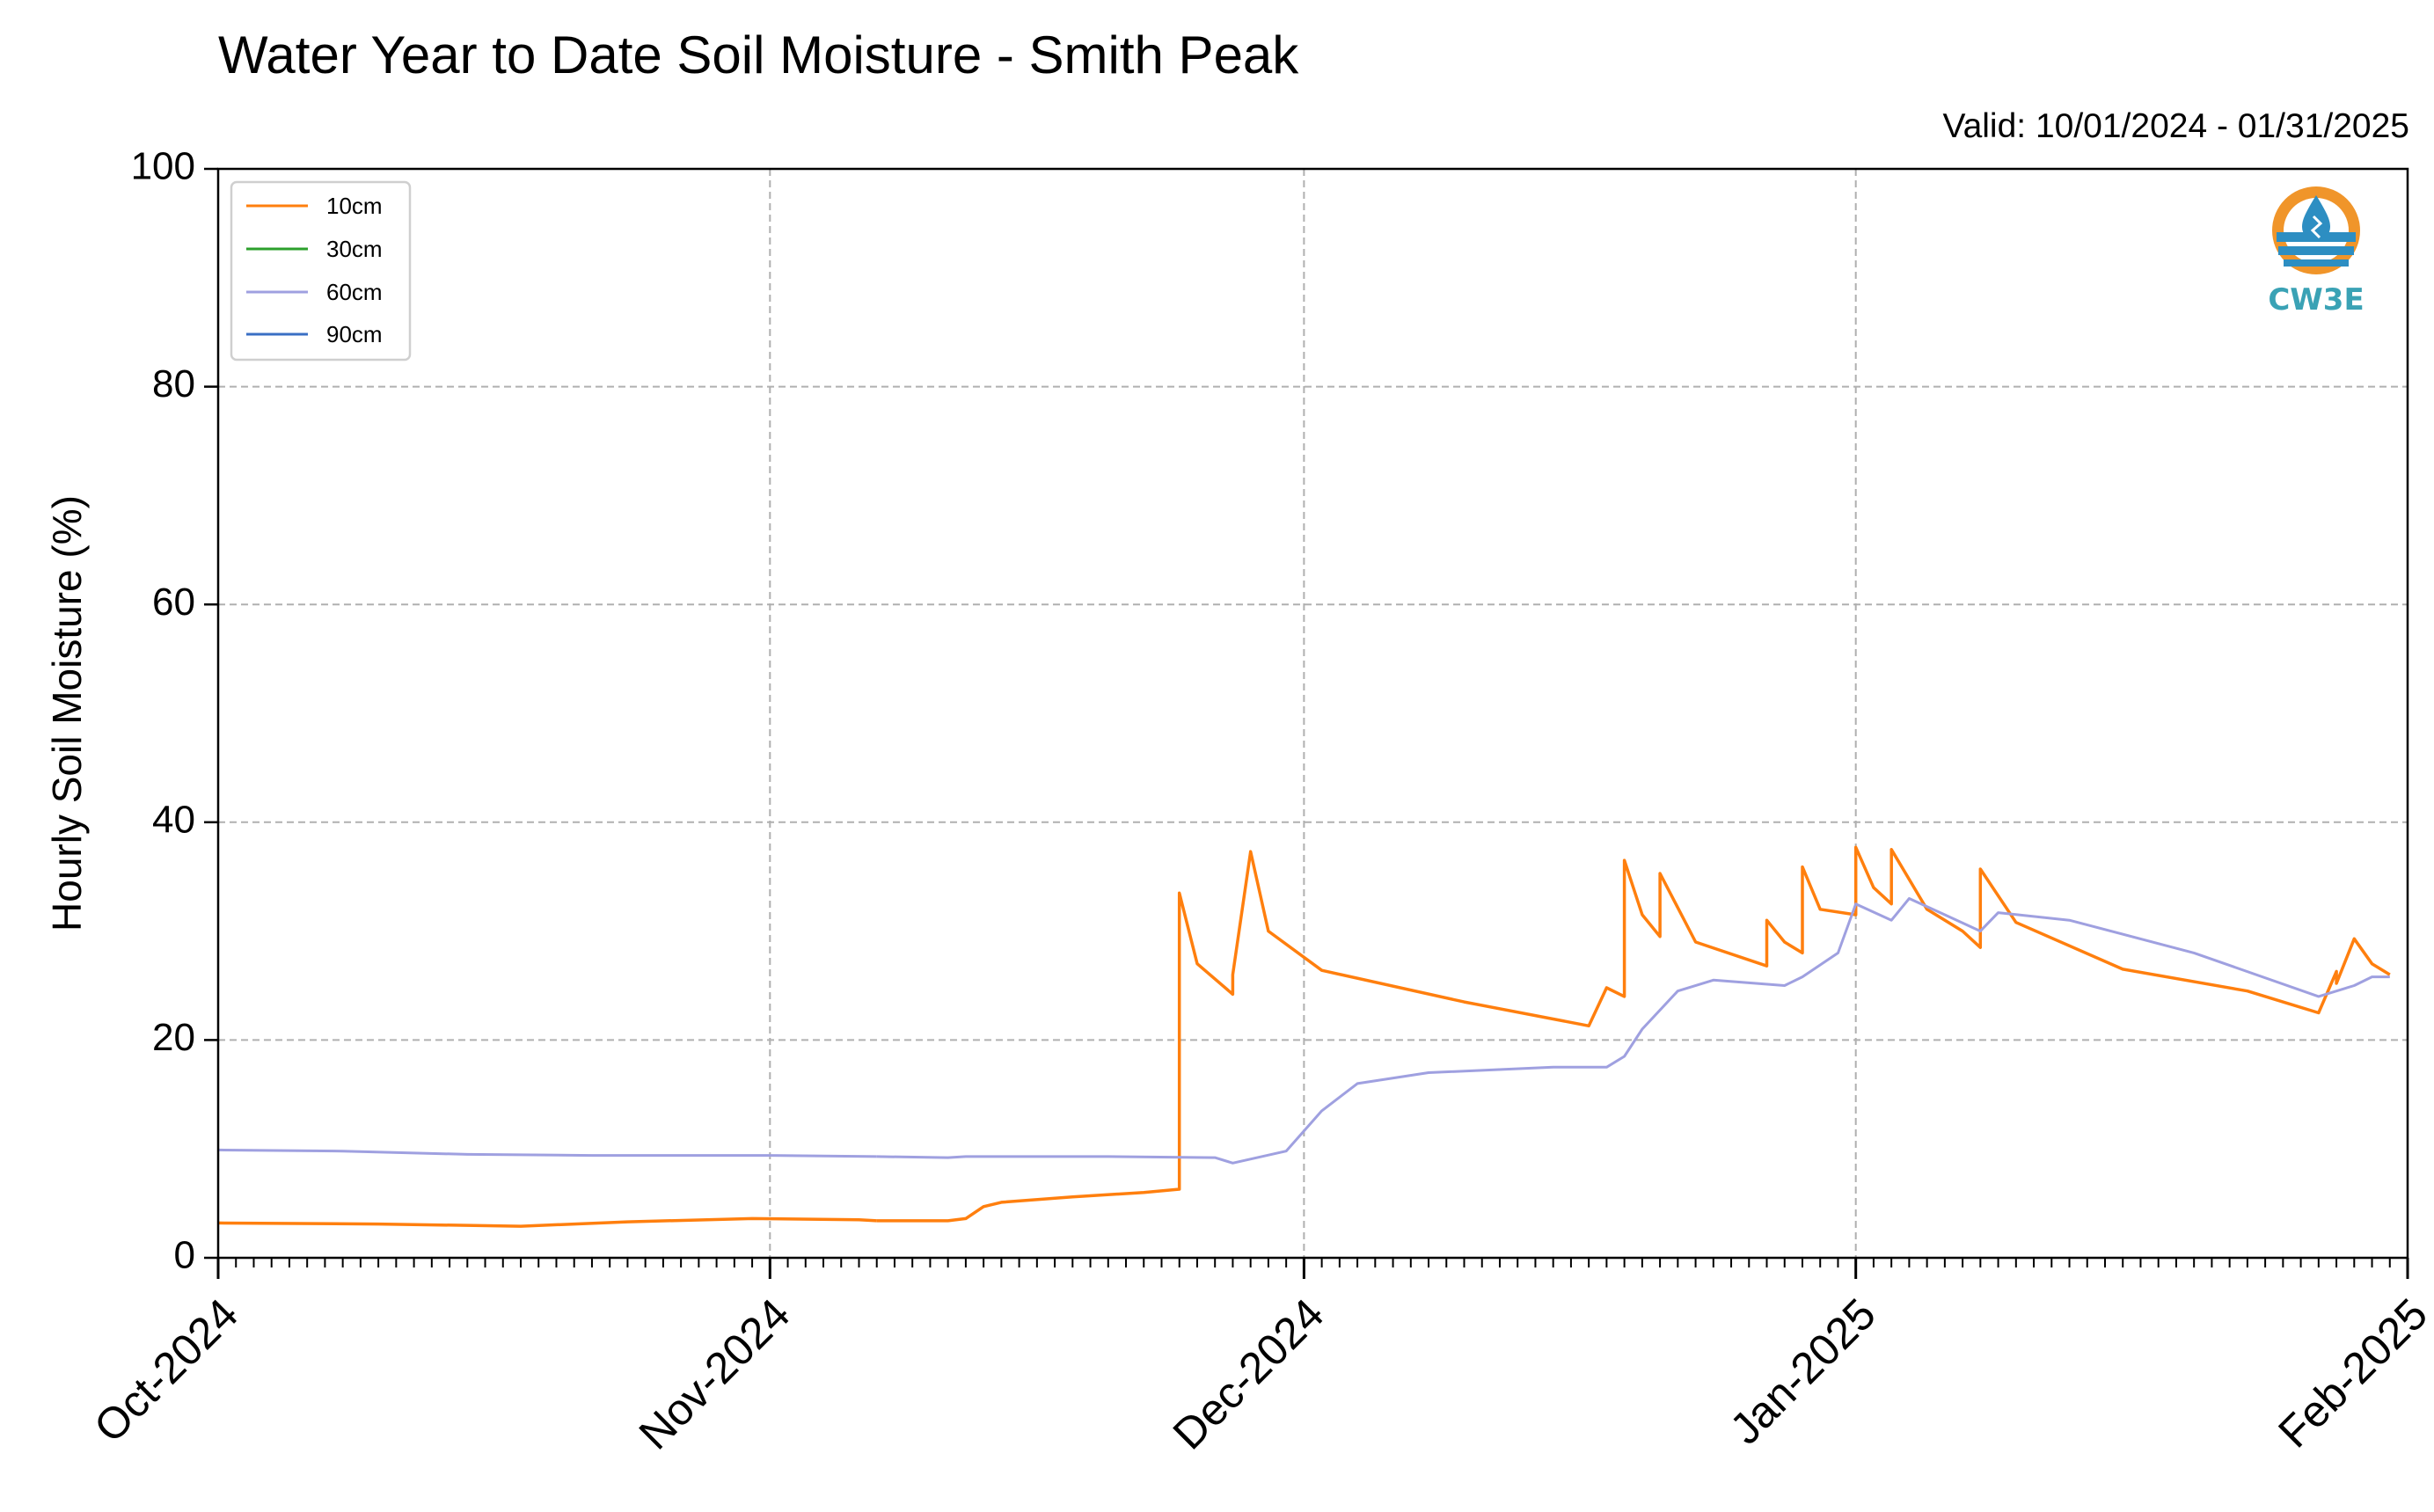 This screenshot has height=1512, width=2434. What do you see at coordinates (354, 206) in the screenshot?
I see `legend-label-10cm: 10cm` at bounding box center [354, 206].